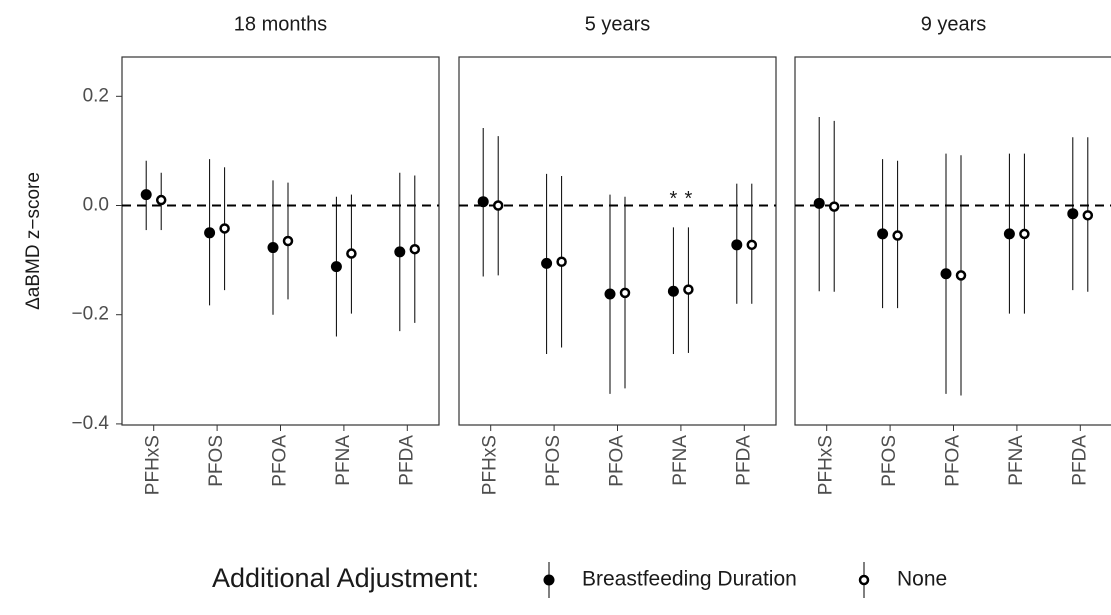 This screenshot has height=615, width=1111. What do you see at coordinates (33, 241) in the screenshot?
I see `y-axis-label: ΔaBMD z−score` at bounding box center [33, 241].